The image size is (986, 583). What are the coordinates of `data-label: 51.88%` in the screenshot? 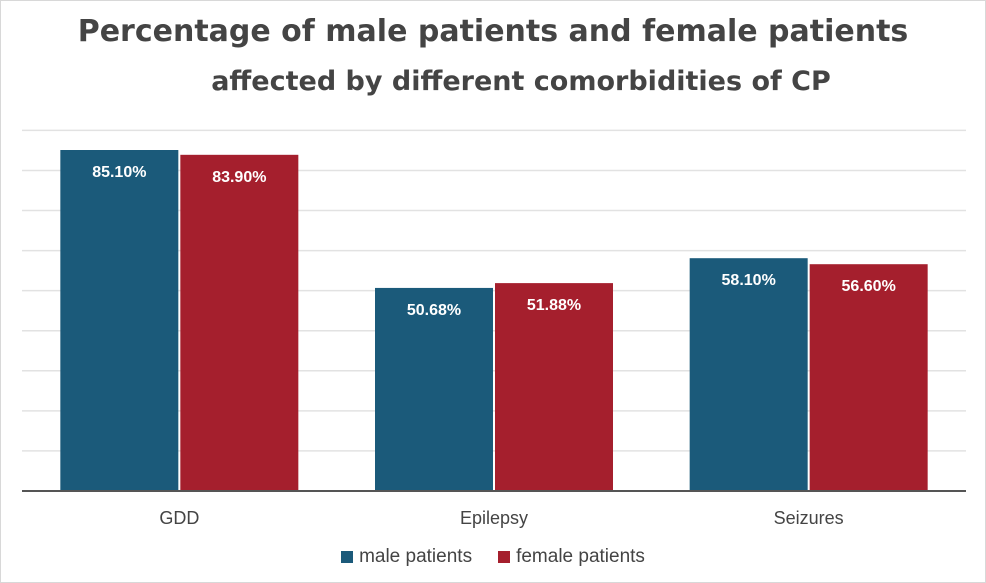 It's located at (554, 305).